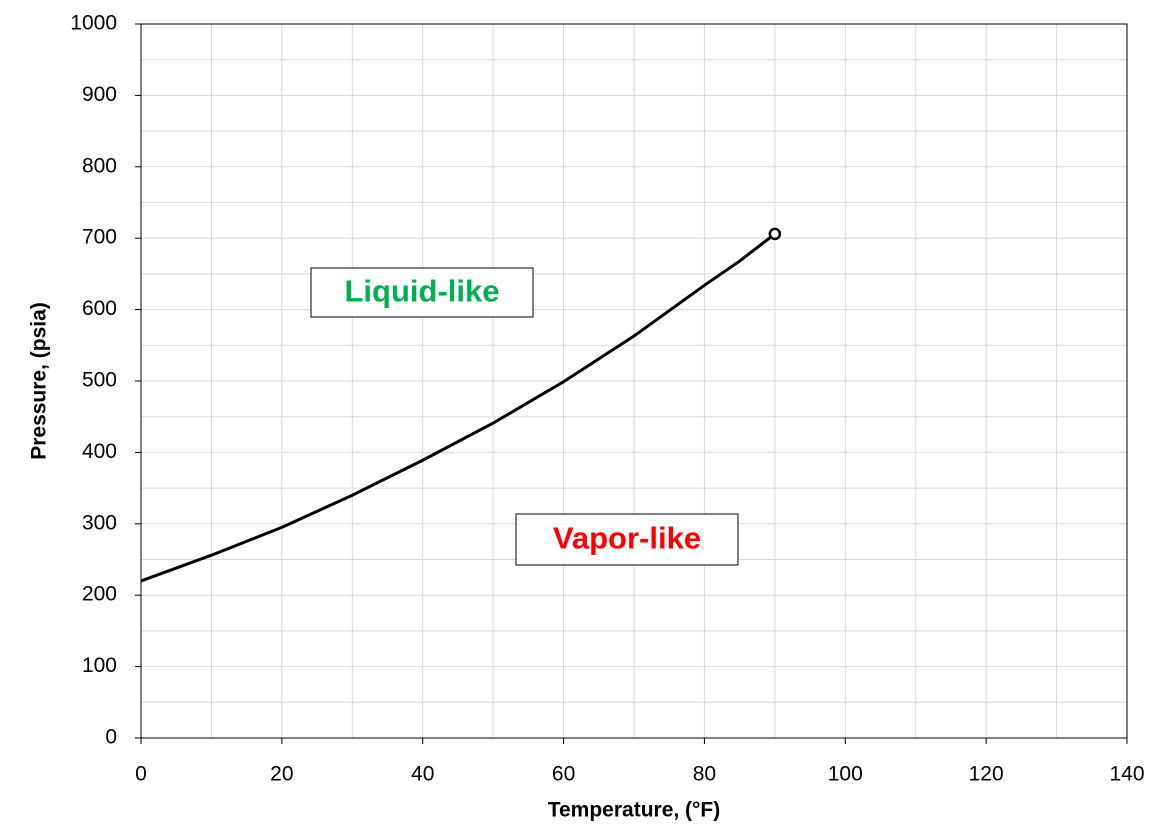 Image resolution: width=1161 pixels, height=834 pixels. What do you see at coordinates (99, 237) in the screenshot?
I see `y-tick-label: 700` at bounding box center [99, 237].